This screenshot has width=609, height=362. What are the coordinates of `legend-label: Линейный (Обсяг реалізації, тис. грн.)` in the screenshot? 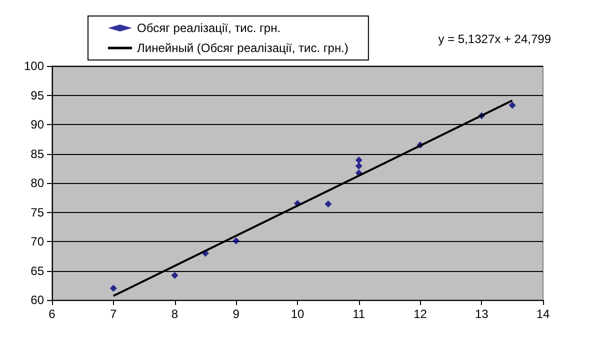 It's located at (242, 48).